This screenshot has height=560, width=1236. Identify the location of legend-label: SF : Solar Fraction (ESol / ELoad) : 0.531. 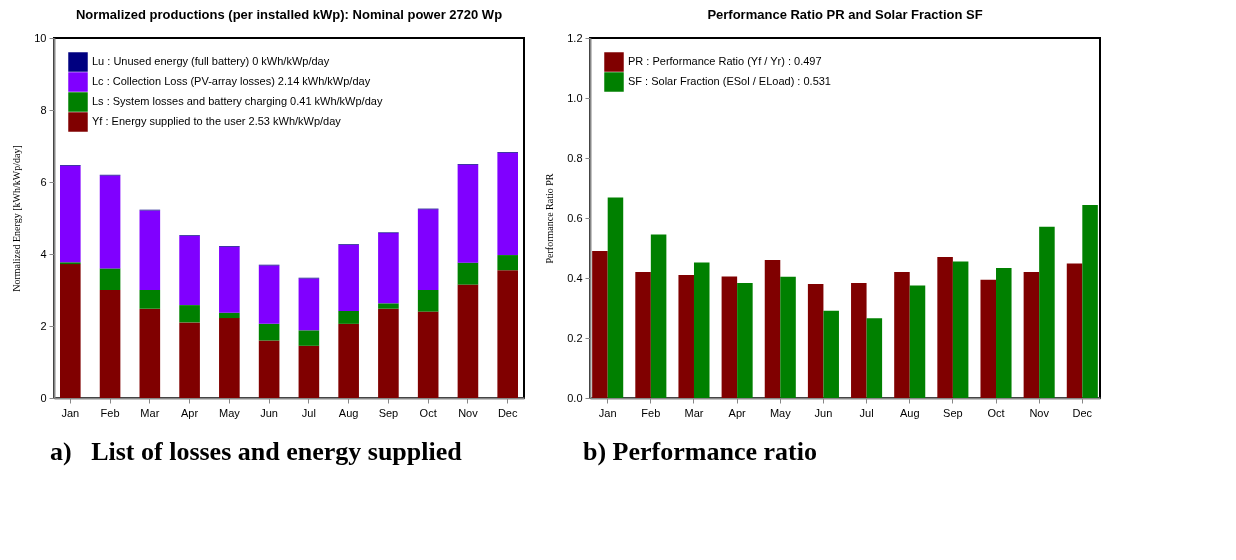
(729, 81).